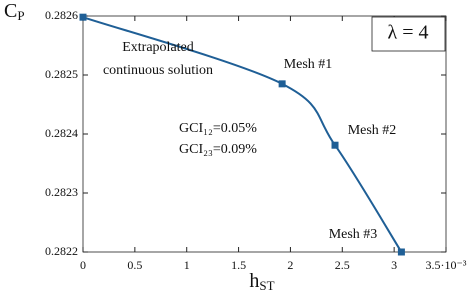 The image size is (474, 296). I want to click on y-label-sub: P, so click(20, 15).